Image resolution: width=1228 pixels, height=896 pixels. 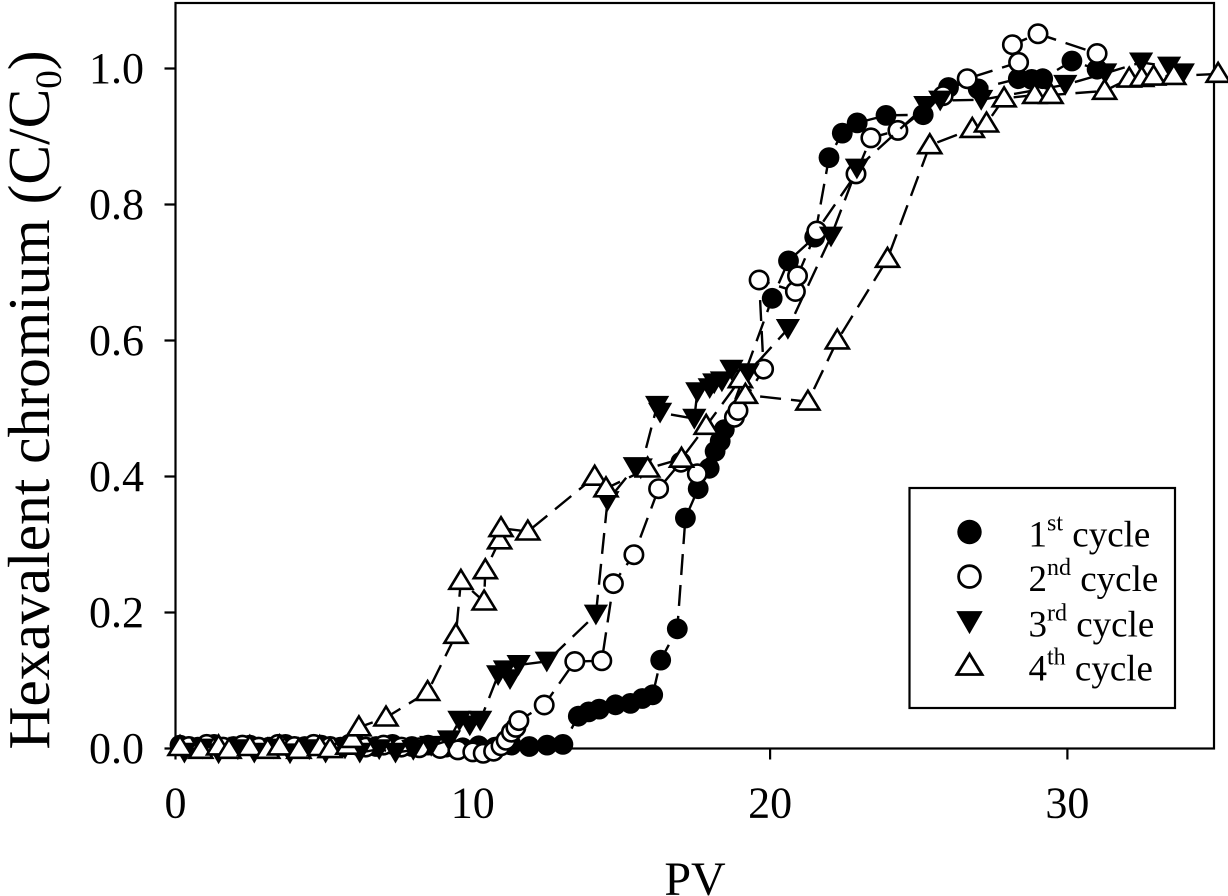 I want to click on svg-text: 20, so click(x=770, y=803).